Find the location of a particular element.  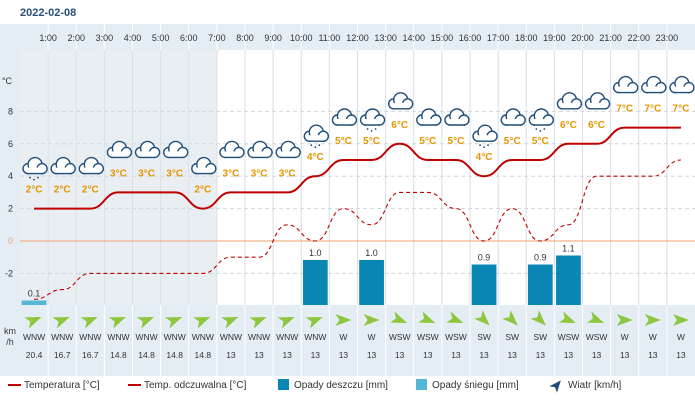

legend-label: Wiatr [km/h] is located at coordinates (595, 385).